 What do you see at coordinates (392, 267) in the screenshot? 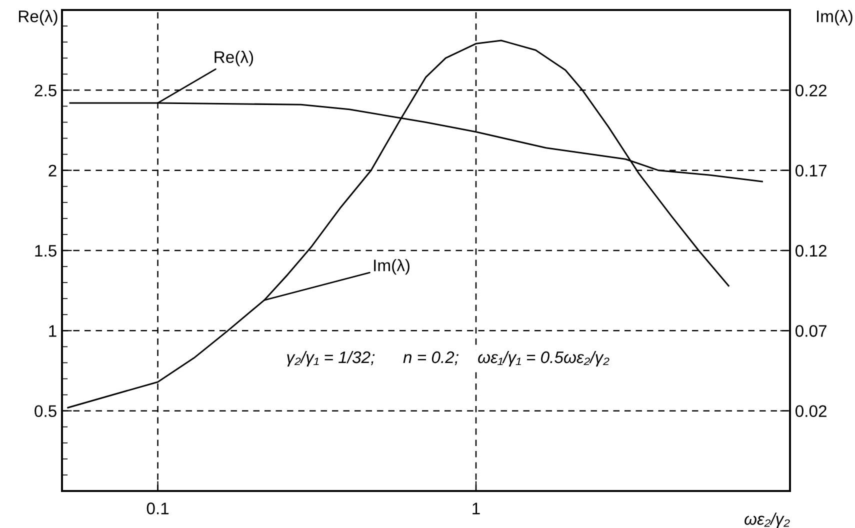
I see `annotation: Im(λ)` at bounding box center [392, 267].